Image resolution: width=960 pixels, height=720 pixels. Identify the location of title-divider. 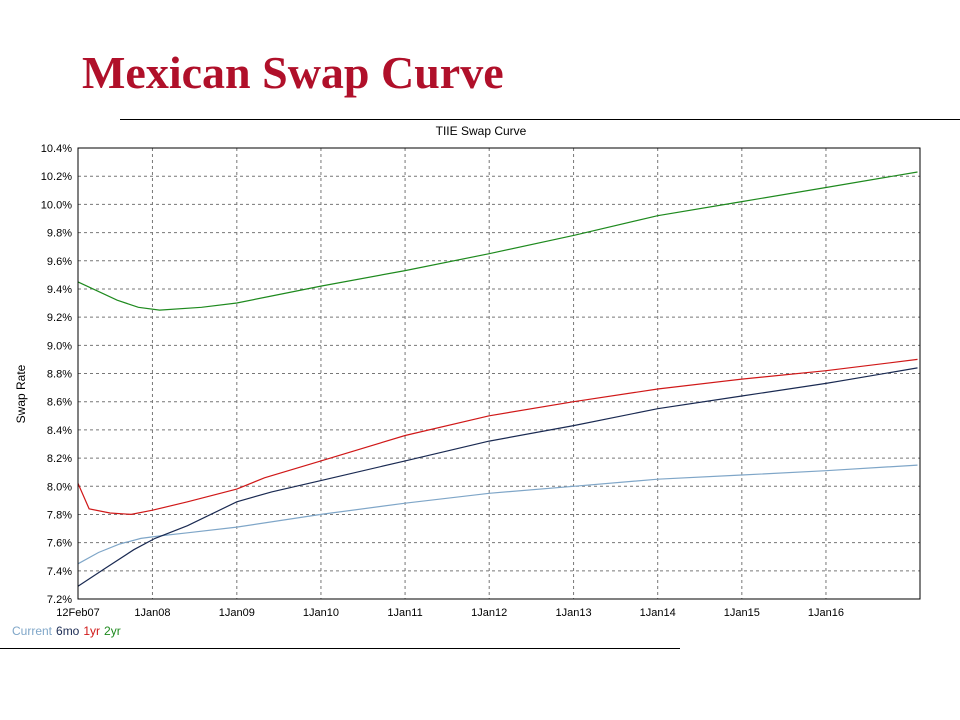
(540, 119).